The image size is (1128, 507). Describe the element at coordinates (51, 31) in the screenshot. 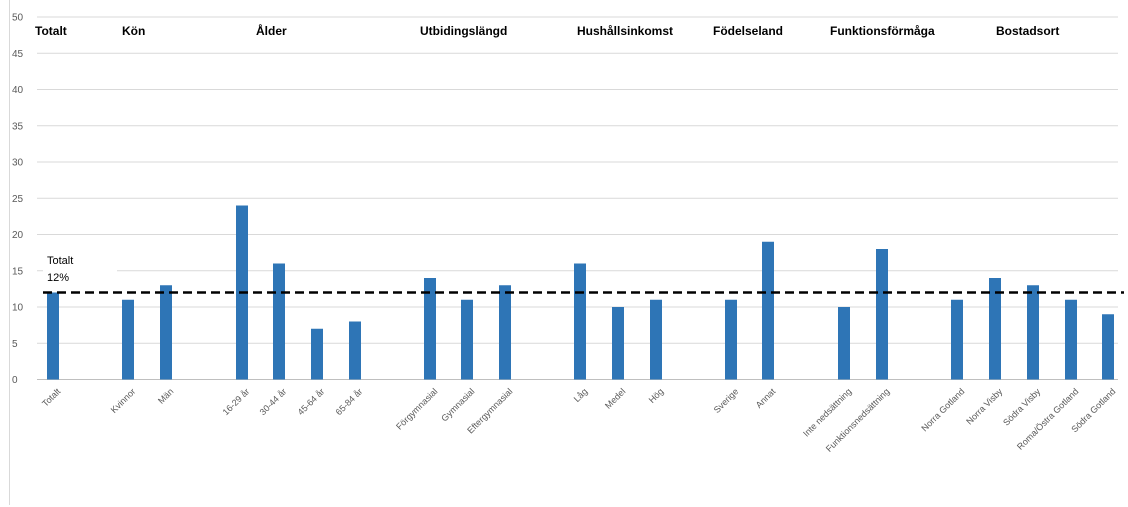

I see `group-label: Totalt` at that location.